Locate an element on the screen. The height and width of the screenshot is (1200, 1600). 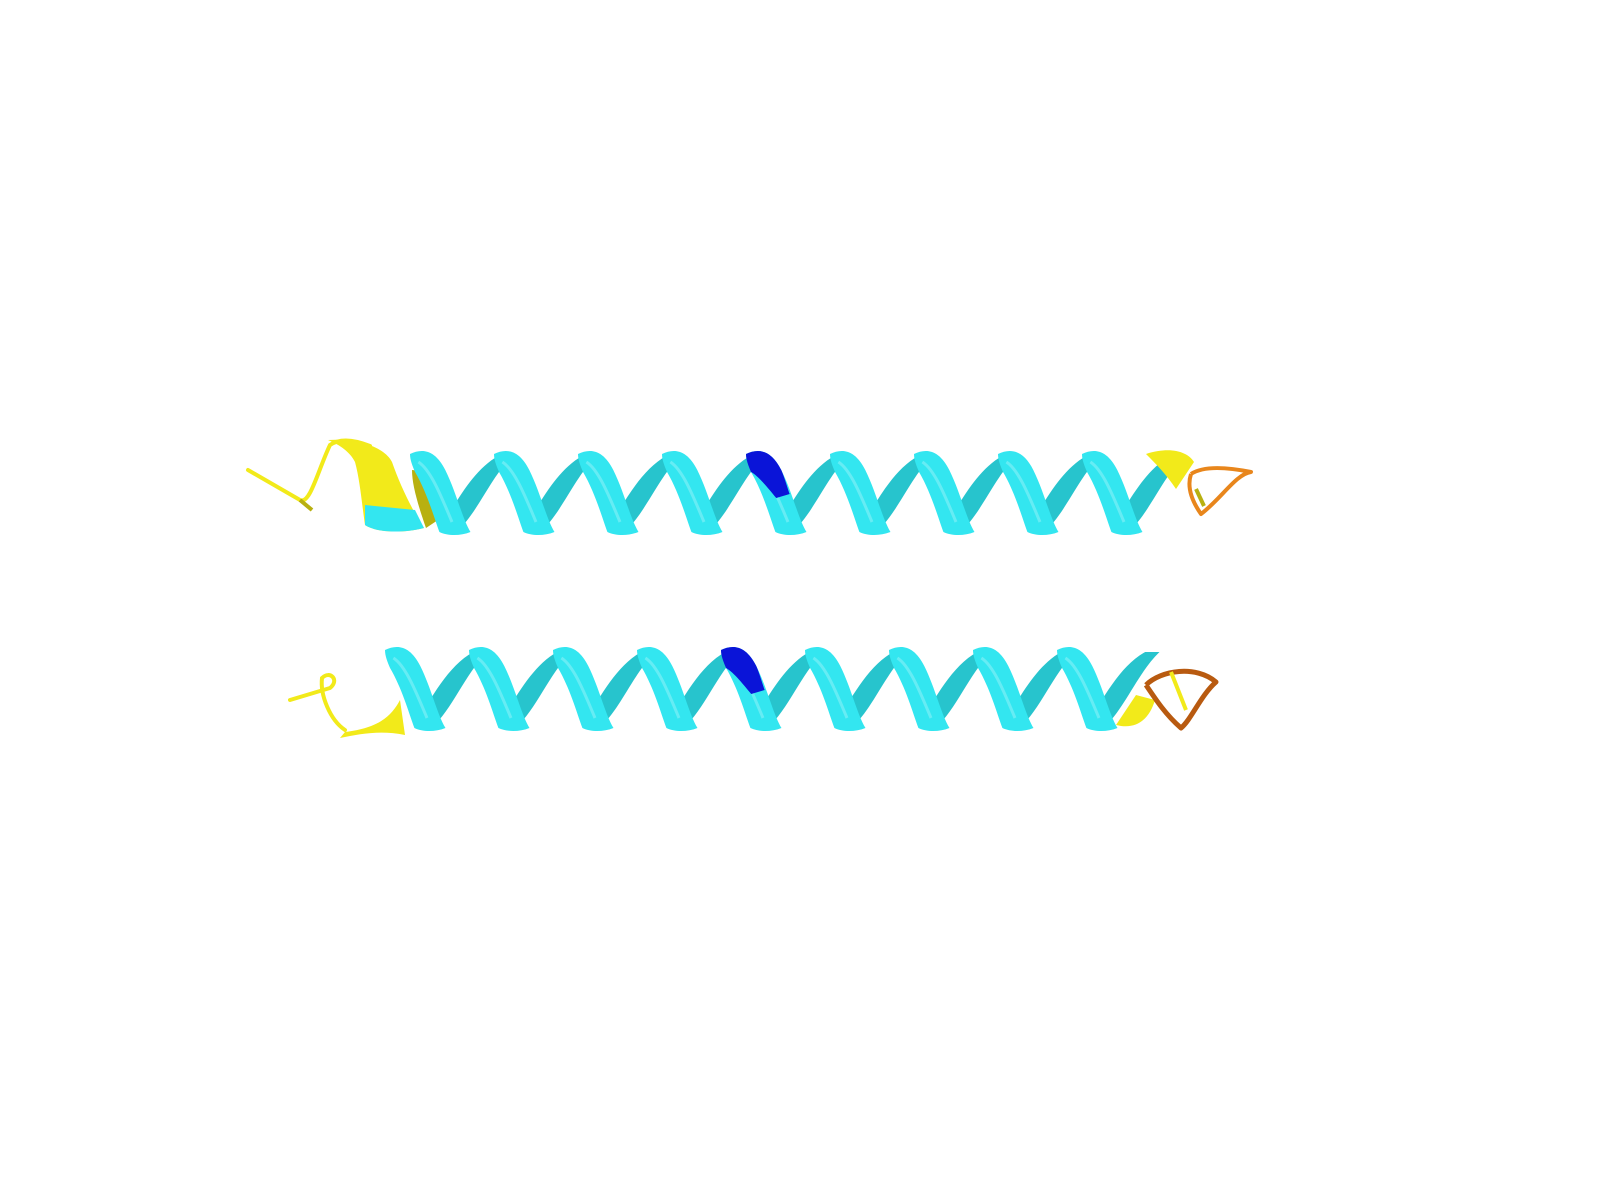
n-terminal-tail-end is located at coordinates (306, 505).